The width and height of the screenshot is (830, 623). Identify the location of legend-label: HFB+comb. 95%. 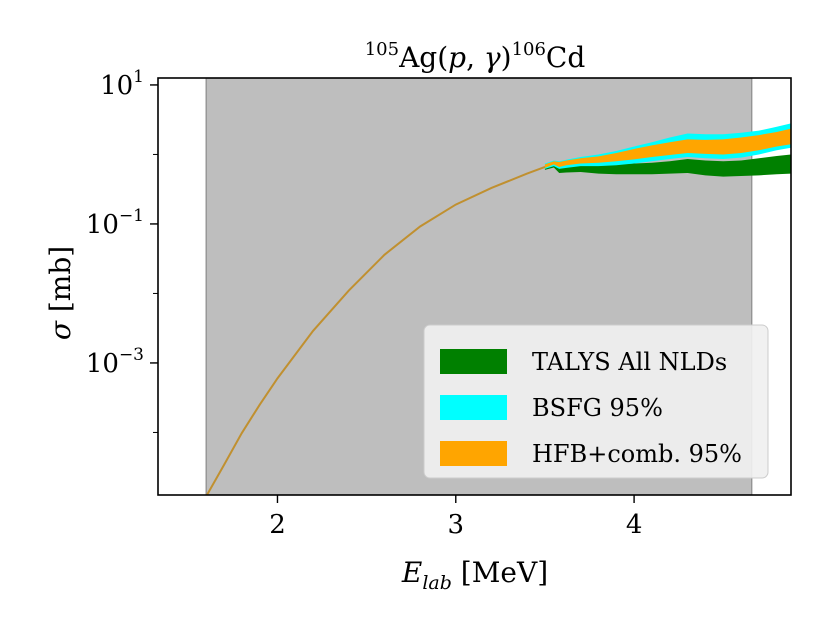
(637, 454).